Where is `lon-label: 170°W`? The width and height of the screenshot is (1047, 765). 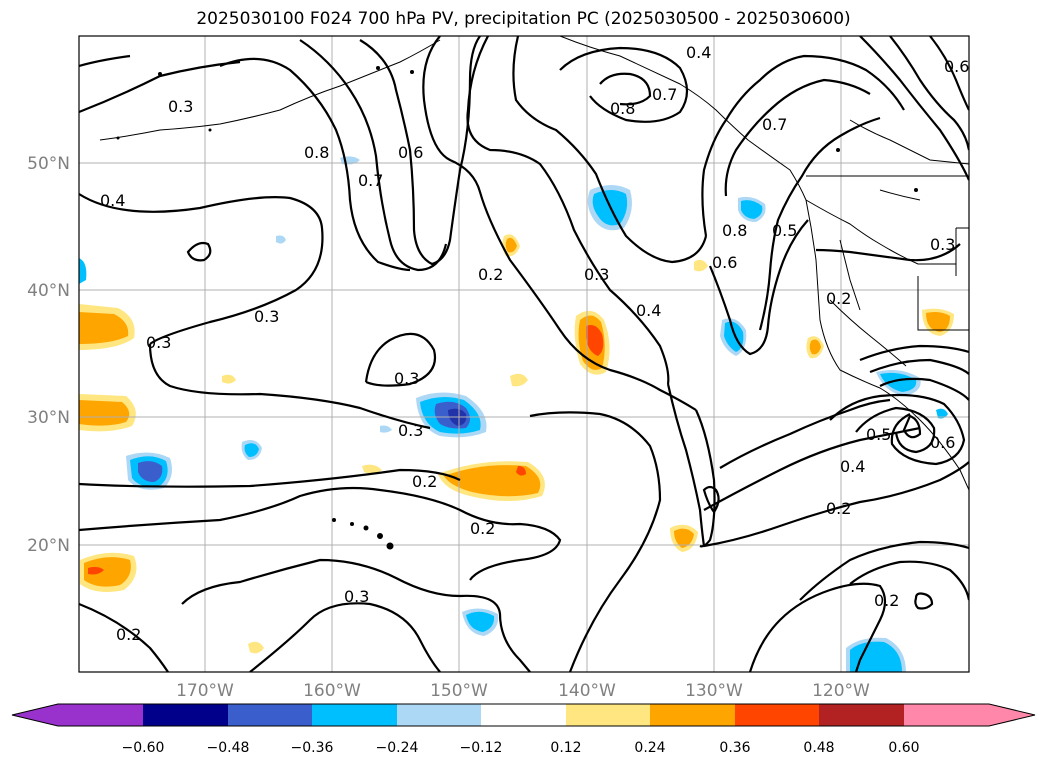 lon-label: 170°W is located at coordinates (205, 691).